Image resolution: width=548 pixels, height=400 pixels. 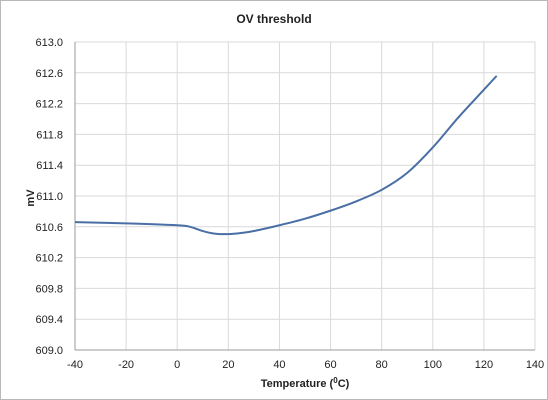 What do you see at coordinates (49, 166) in the screenshot?
I see `y-tick-label: 611.4` at bounding box center [49, 166].